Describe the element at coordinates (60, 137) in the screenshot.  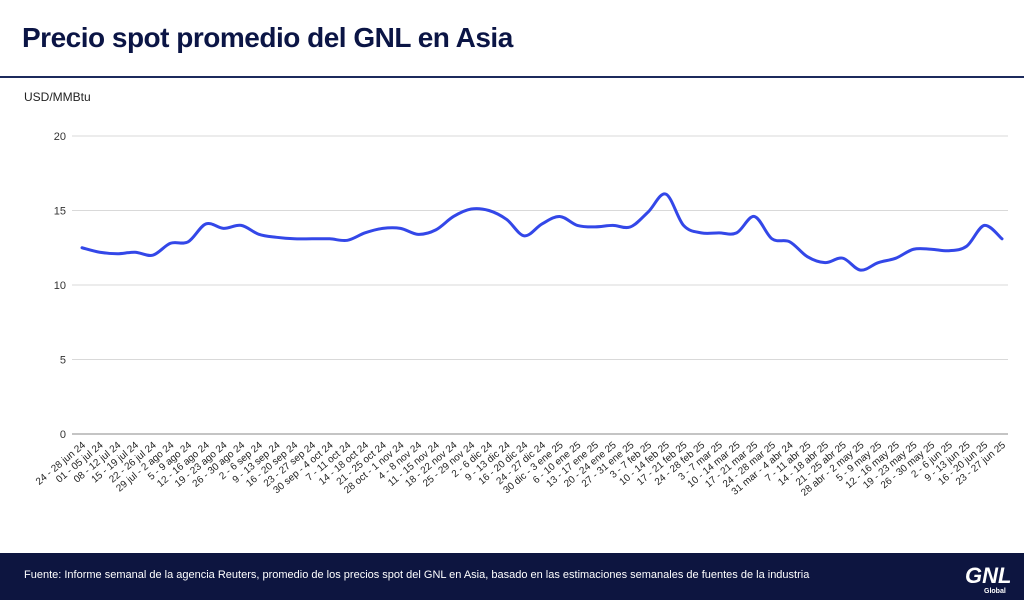
I see `y-tick-label: 20` at that location.